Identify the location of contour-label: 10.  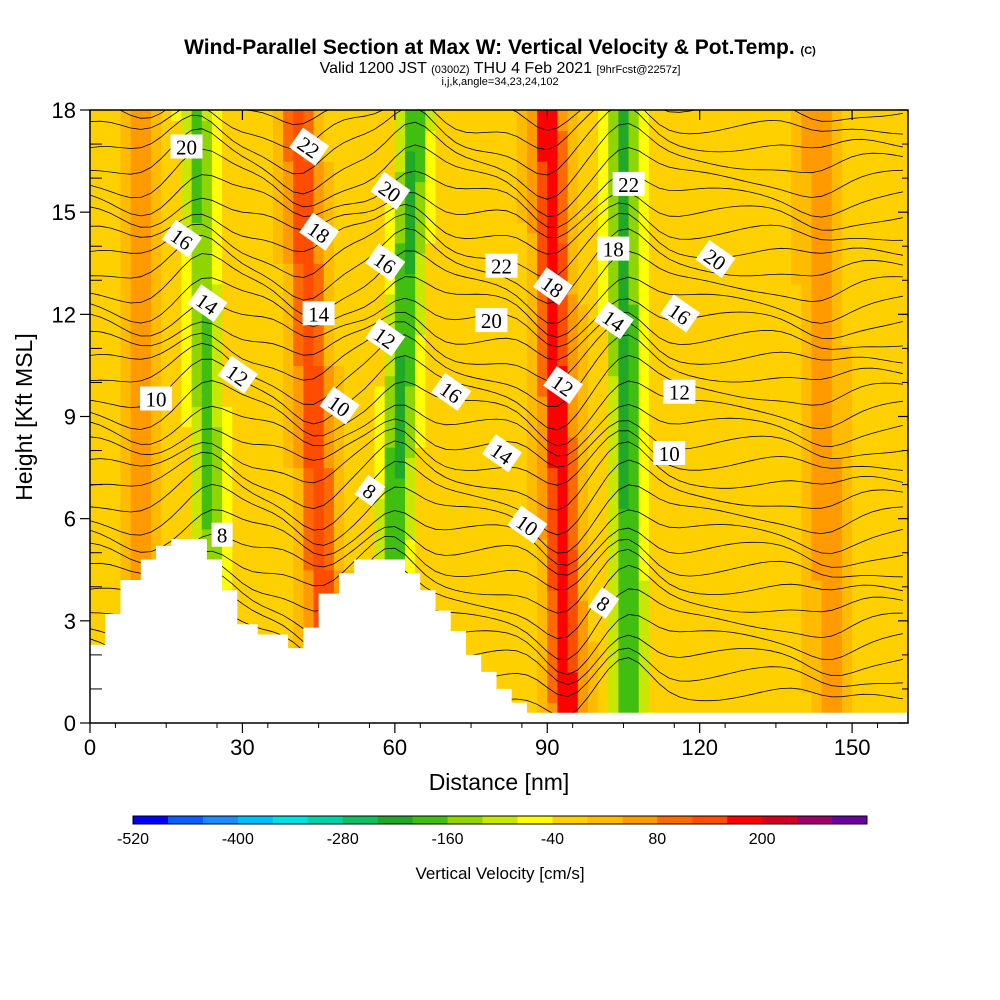
(669, 453).